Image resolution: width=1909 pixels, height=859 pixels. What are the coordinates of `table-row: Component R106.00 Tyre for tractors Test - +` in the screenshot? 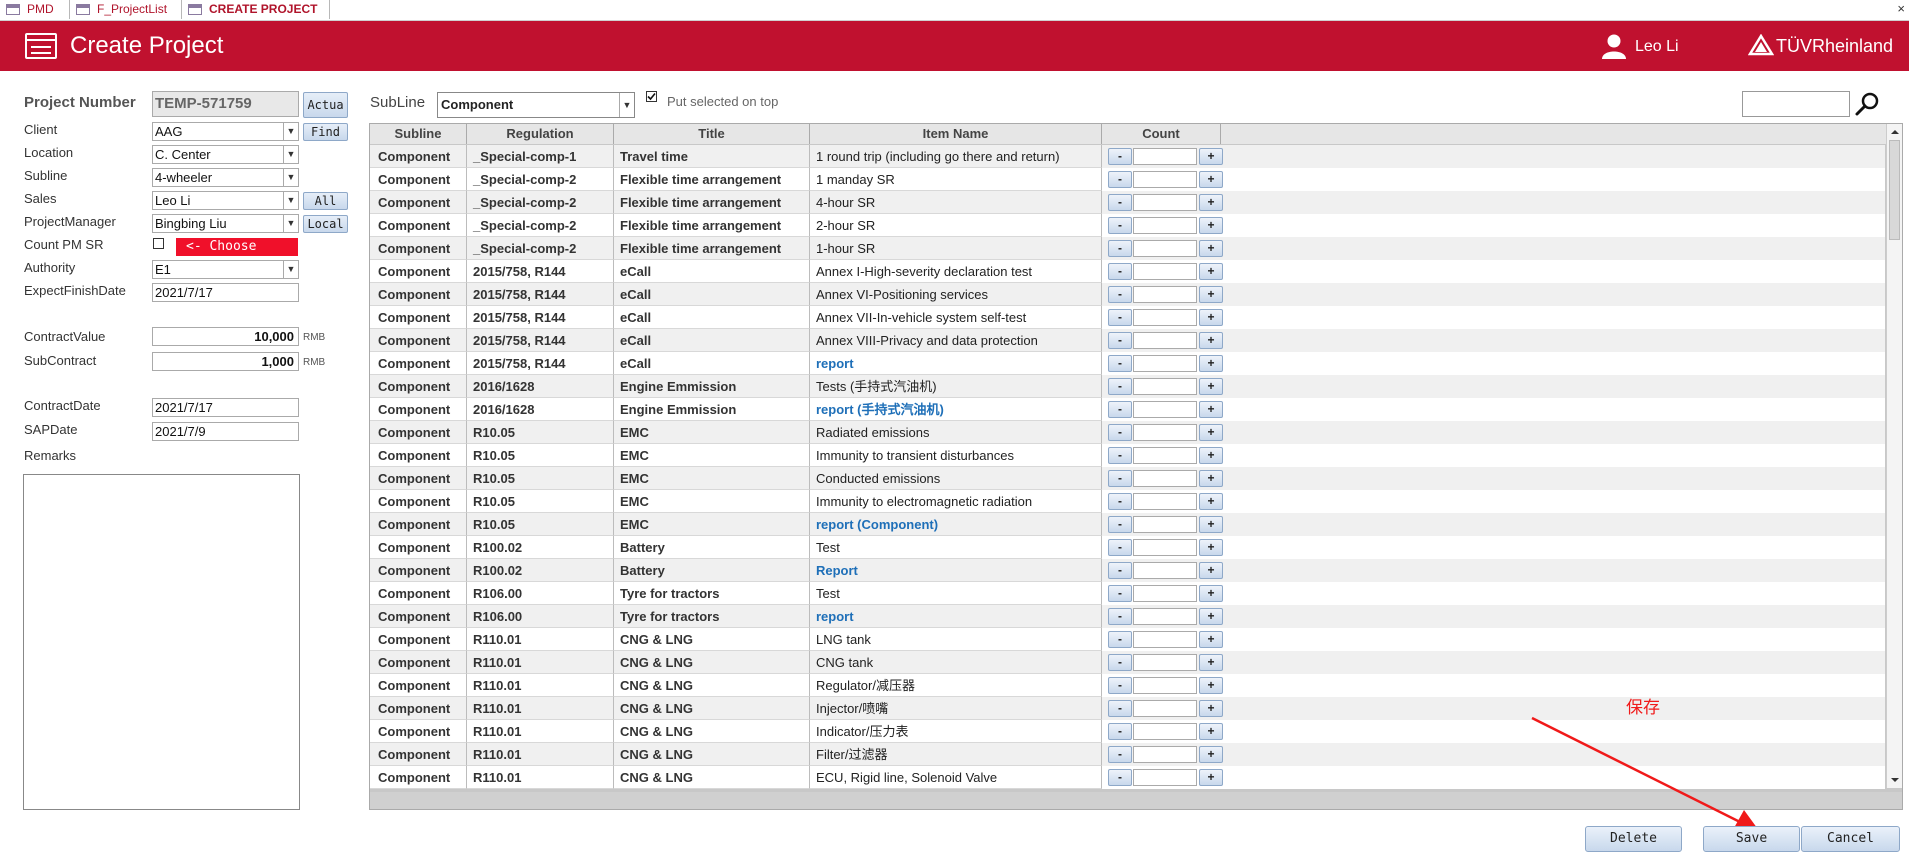 It's located at (1127, 593).